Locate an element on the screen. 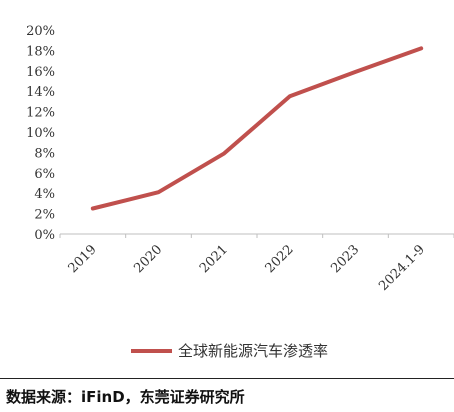  y-tick-label: 8% is located at coordinates (44, 153).